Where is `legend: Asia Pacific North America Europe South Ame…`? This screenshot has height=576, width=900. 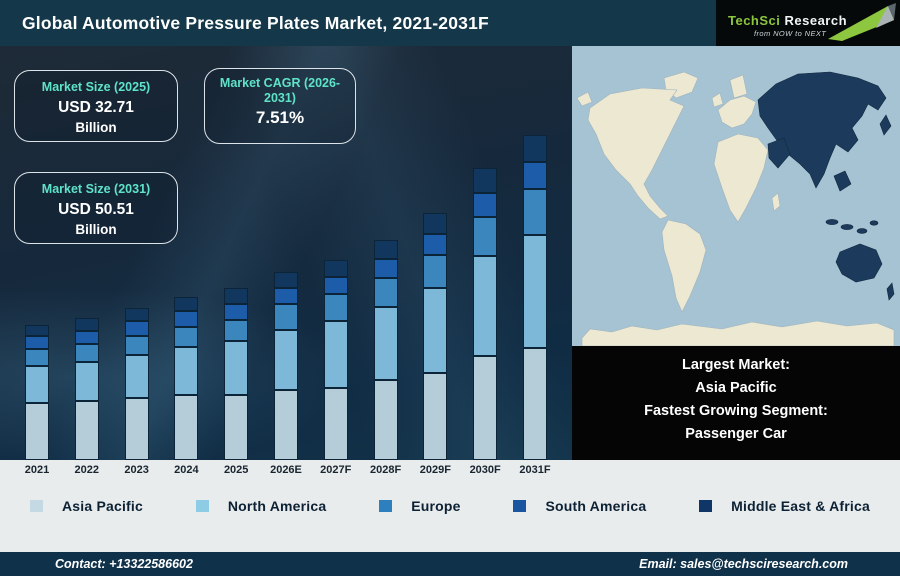 legend: Asia Pacific North America Europe South Ame… is located at coordinates (450, 506).